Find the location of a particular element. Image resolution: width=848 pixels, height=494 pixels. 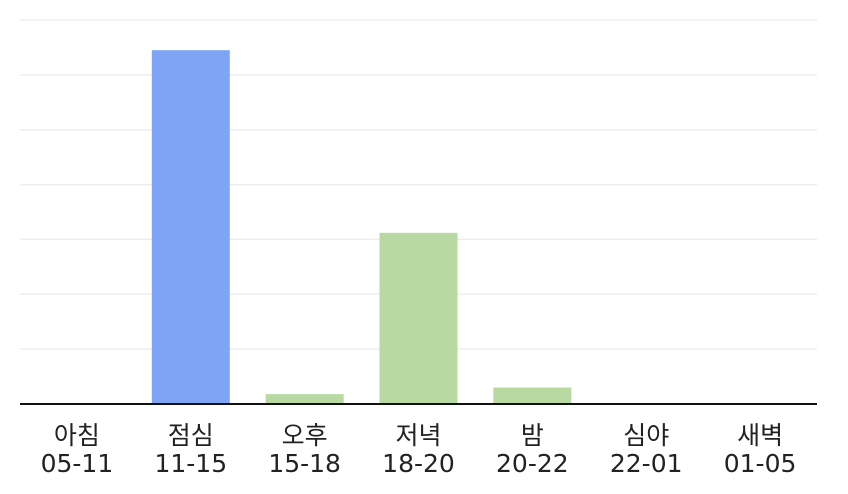

x-tick-label-4: 밤 20-22 is located at coordinates (532, 449).